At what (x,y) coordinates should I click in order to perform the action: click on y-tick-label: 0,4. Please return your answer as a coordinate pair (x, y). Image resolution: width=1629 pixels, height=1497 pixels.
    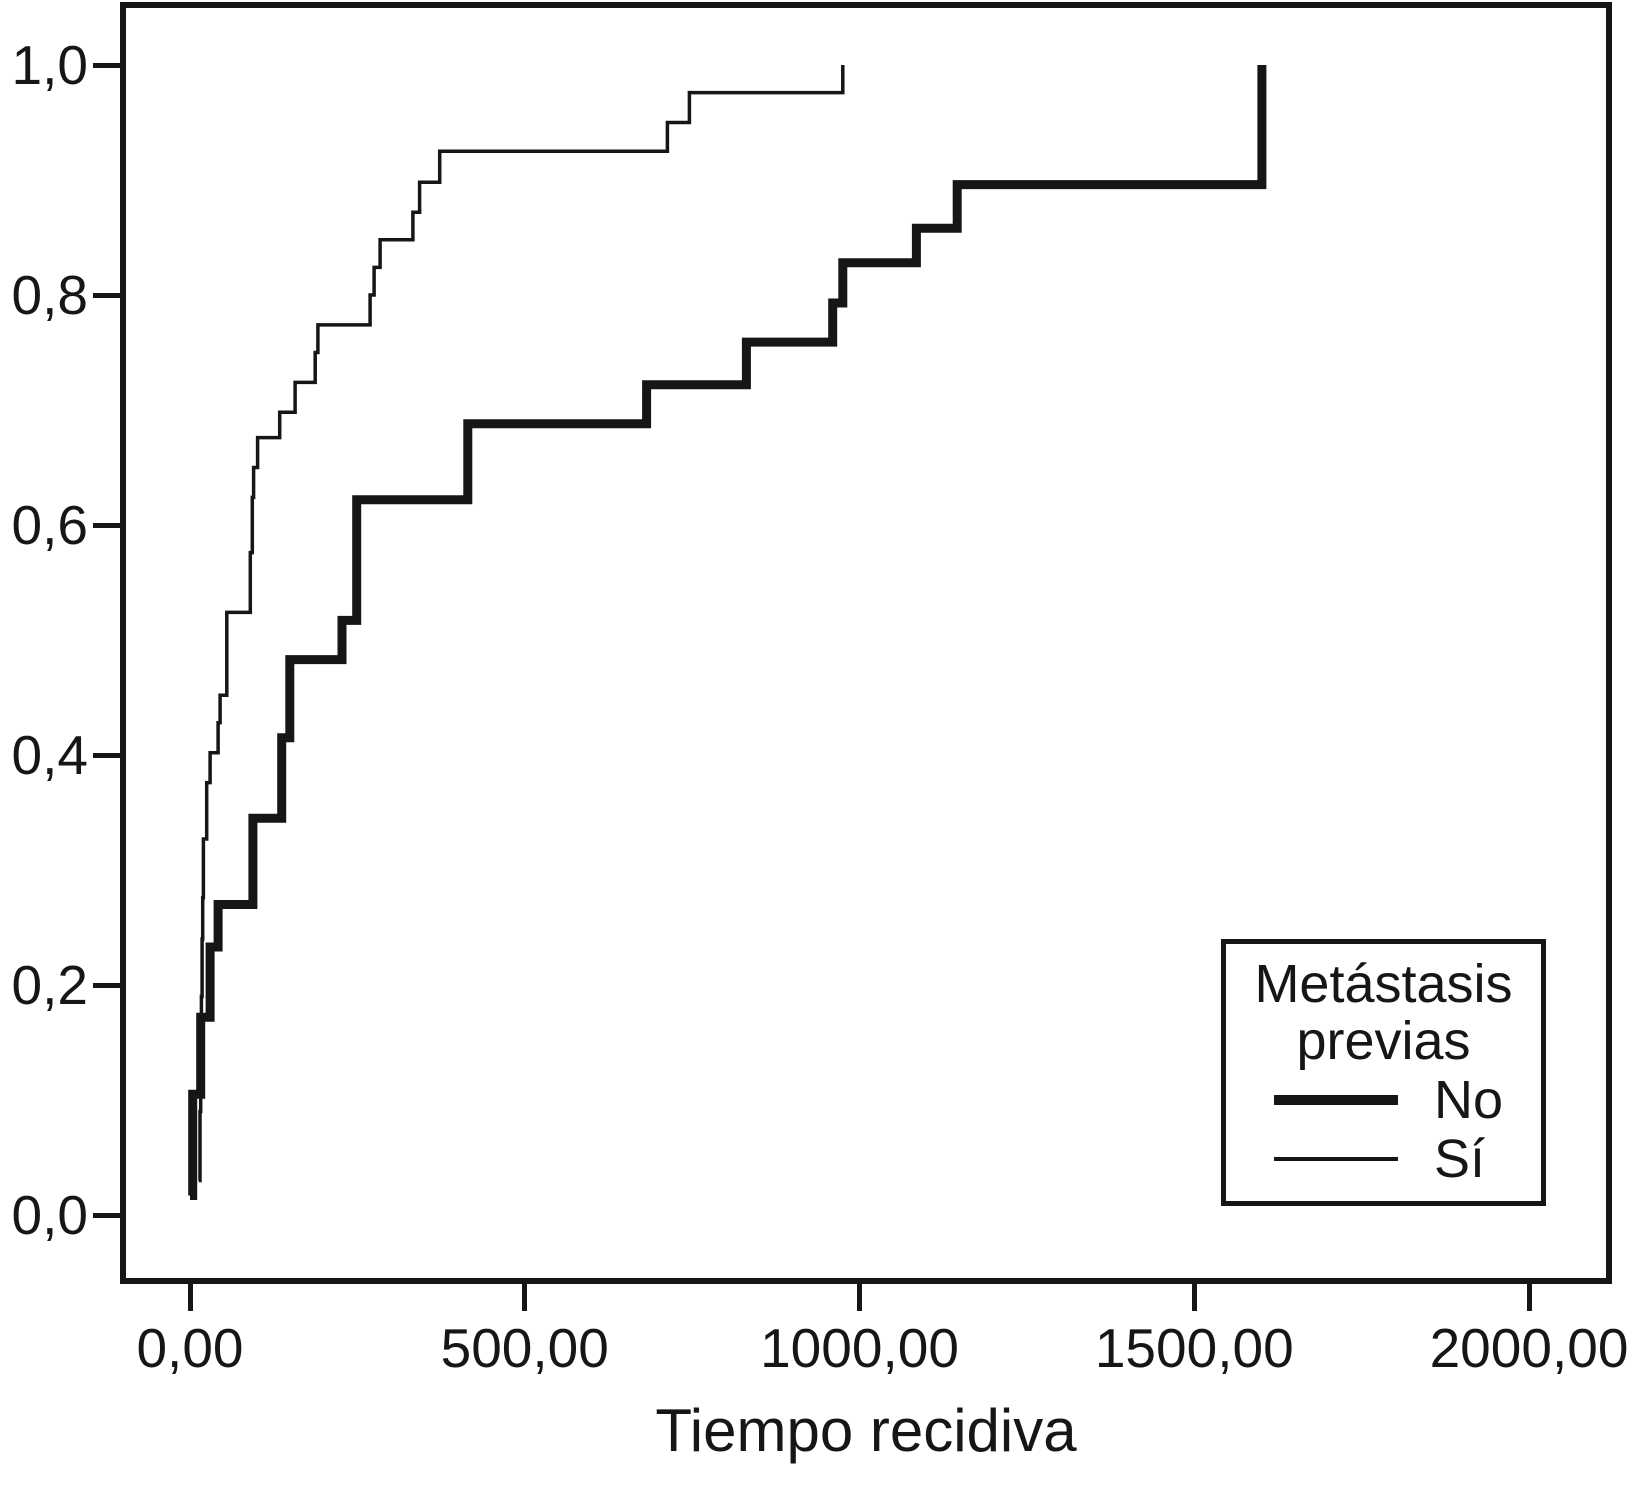
    Looking at the image, I should click on (49, 755).